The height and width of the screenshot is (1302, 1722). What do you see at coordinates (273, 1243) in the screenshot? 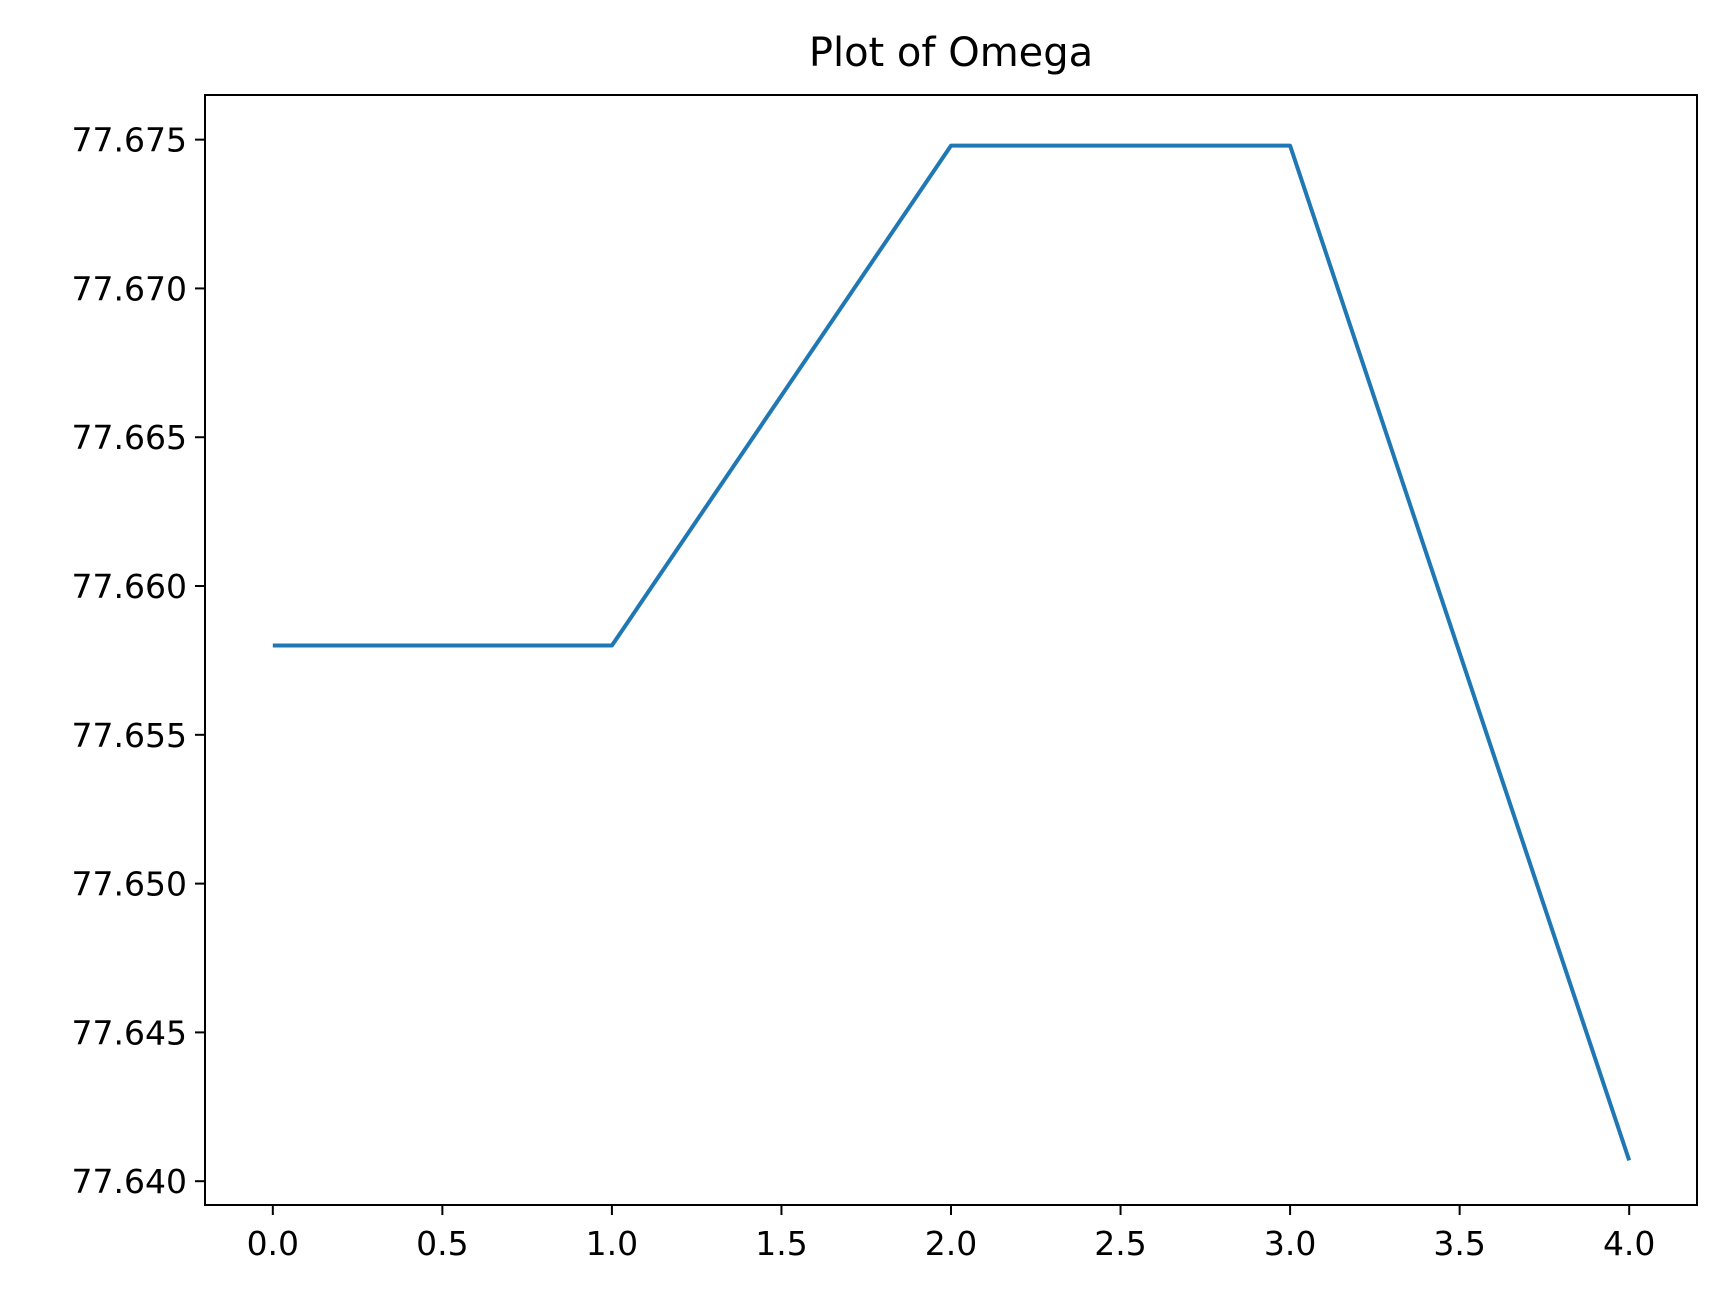
I see `x-tick-label: 0.0` at bounding box center [273, 1243].